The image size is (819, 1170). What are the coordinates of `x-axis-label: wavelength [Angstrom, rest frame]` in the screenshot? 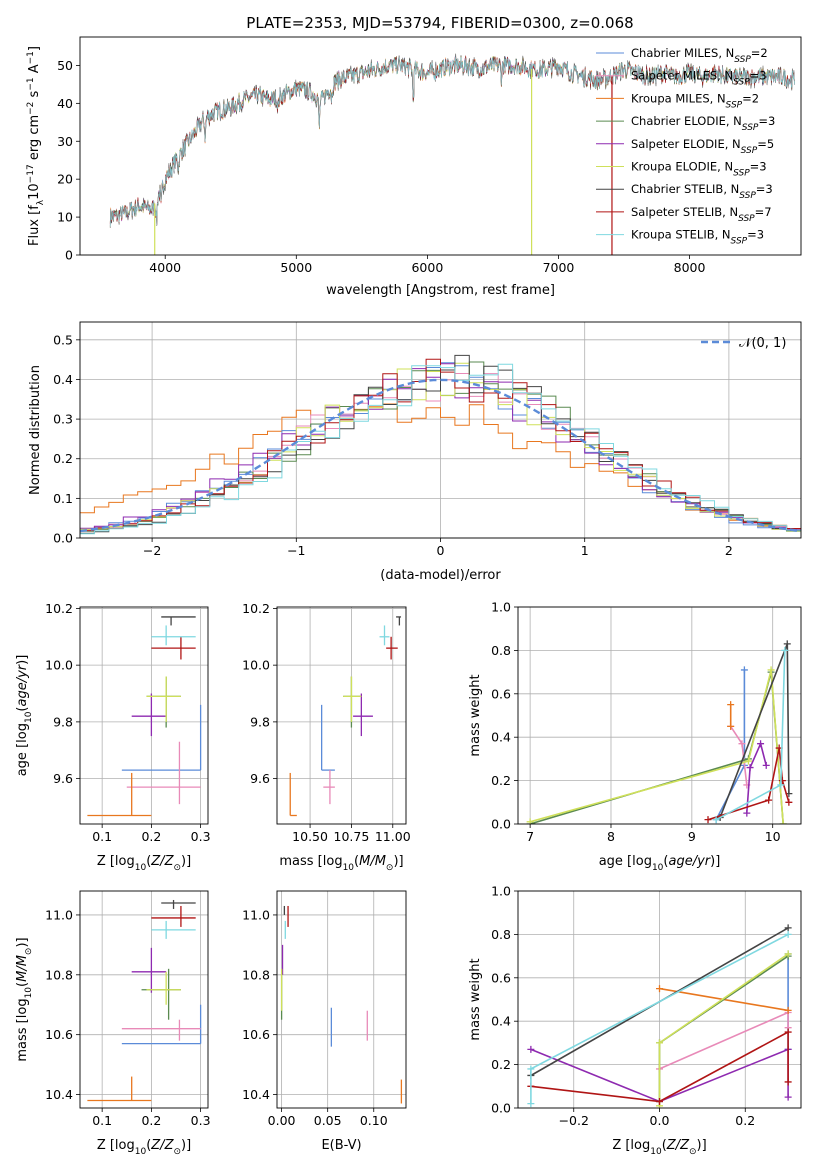 It's located at (440, 290).